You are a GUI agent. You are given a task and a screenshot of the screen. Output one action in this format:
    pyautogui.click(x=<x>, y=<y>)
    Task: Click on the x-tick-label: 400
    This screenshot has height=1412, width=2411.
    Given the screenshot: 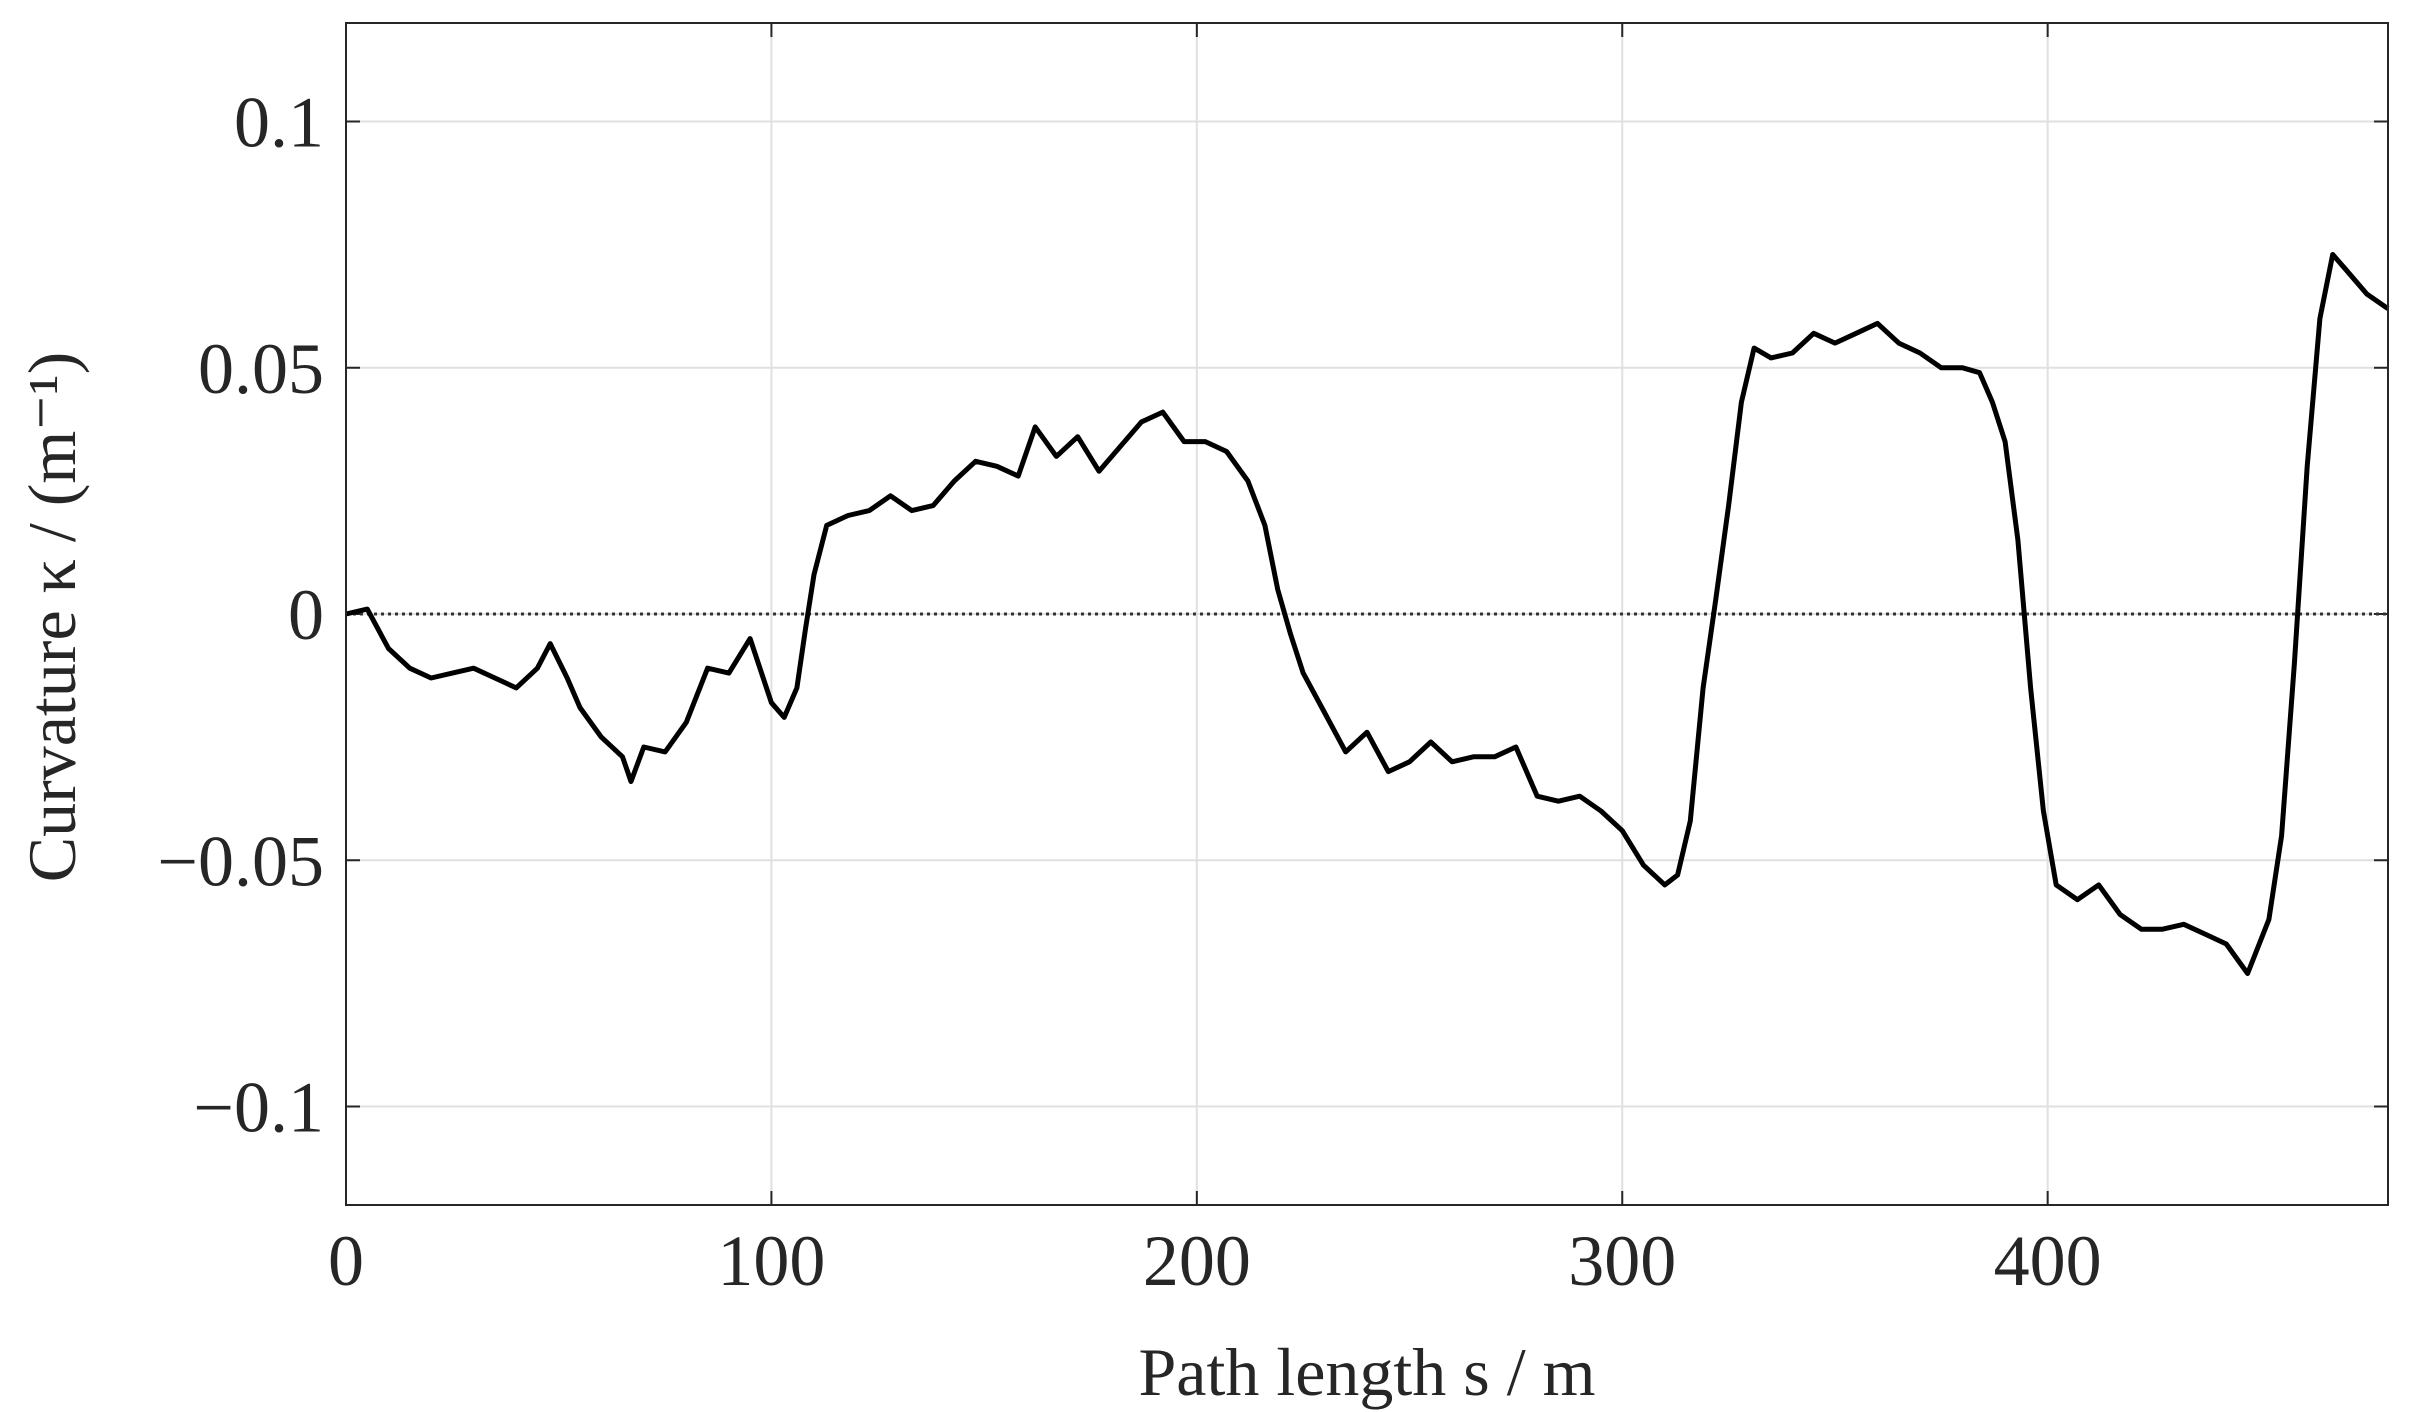 What is the action you would take?
    pyautogui.click(x=2048, y=1261)
    